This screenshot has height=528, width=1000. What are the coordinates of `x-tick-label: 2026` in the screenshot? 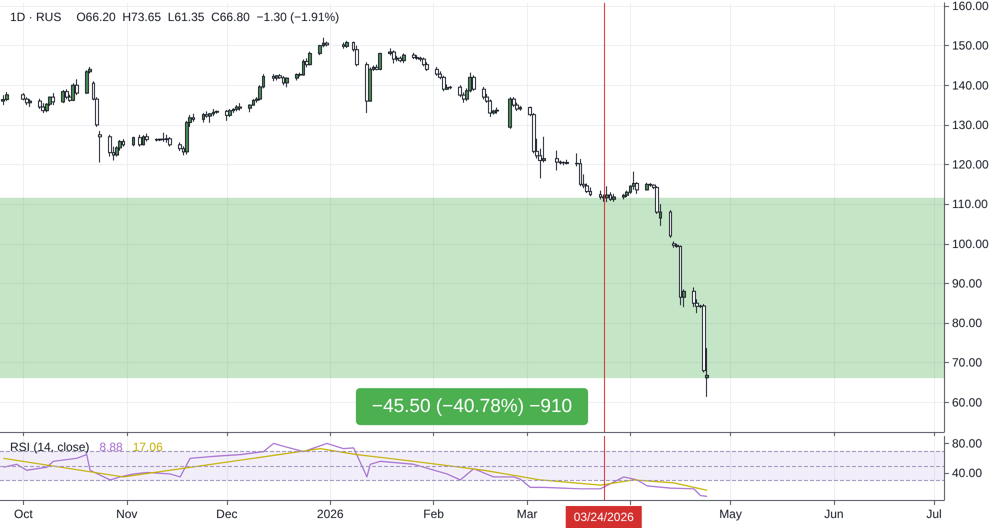 It's located at (330, 514).